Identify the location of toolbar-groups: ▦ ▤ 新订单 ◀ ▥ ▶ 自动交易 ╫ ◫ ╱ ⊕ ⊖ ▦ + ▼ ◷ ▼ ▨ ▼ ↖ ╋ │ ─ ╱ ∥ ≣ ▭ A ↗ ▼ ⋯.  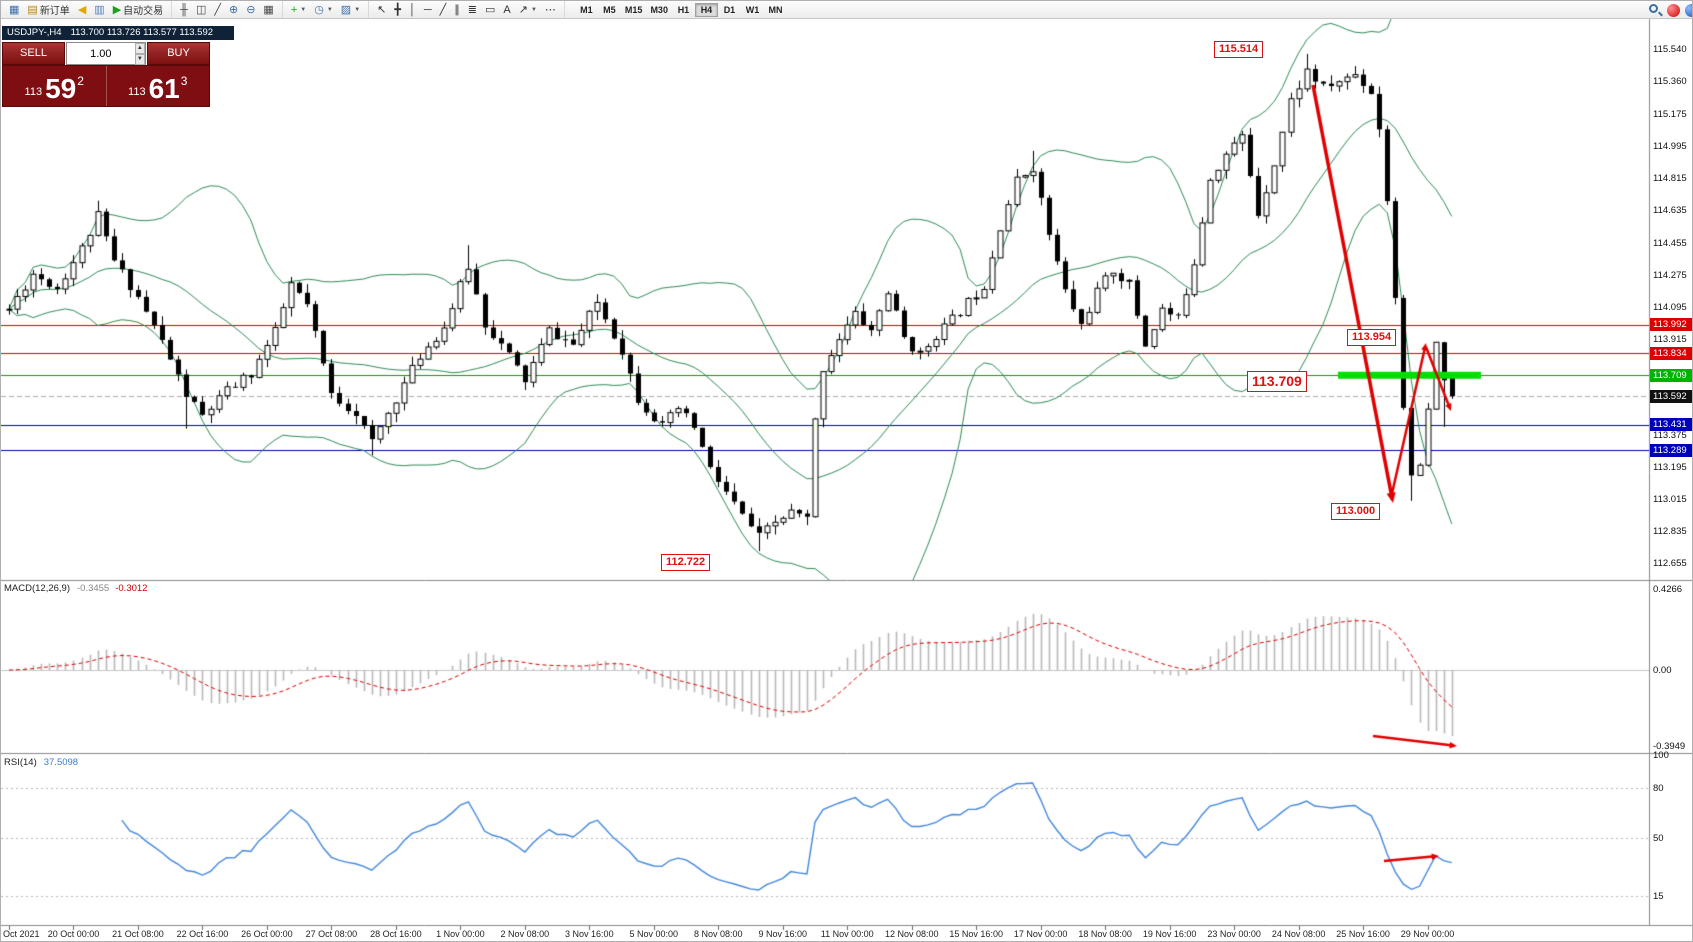
(283, 9).